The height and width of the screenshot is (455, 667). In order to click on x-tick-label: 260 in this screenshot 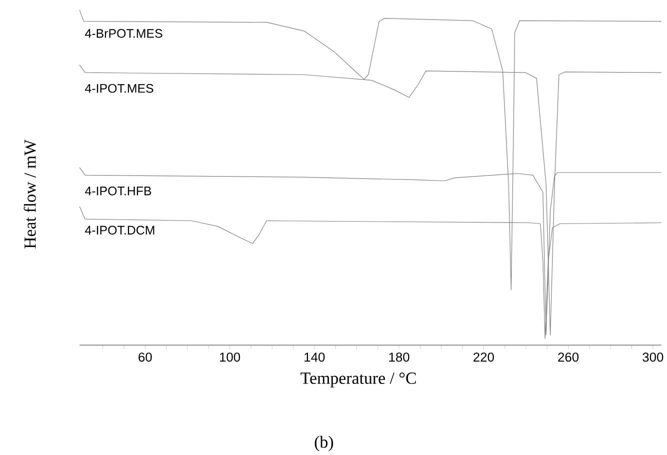, I will do `click(568, 357)`.